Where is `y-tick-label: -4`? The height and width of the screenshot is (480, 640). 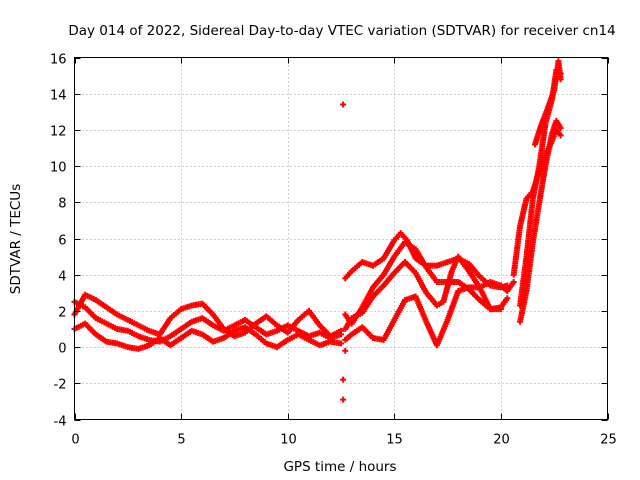 y-tick-label: -4 is located at coordinates (60, 422).